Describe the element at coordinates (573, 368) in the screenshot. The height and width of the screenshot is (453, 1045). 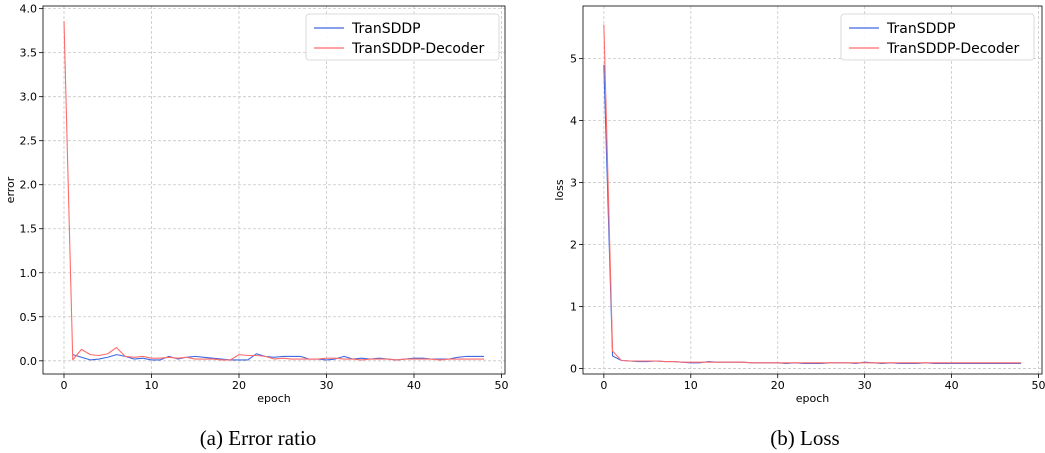
I see `y-tick-label: 0` at that location.